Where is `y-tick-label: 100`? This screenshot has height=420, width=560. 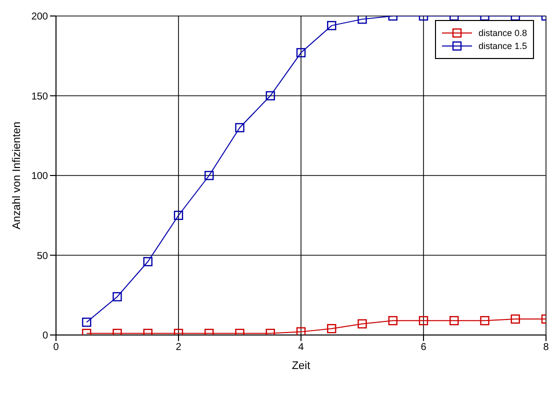 y-tick-label: 100 is located at coordinates (39, 176).